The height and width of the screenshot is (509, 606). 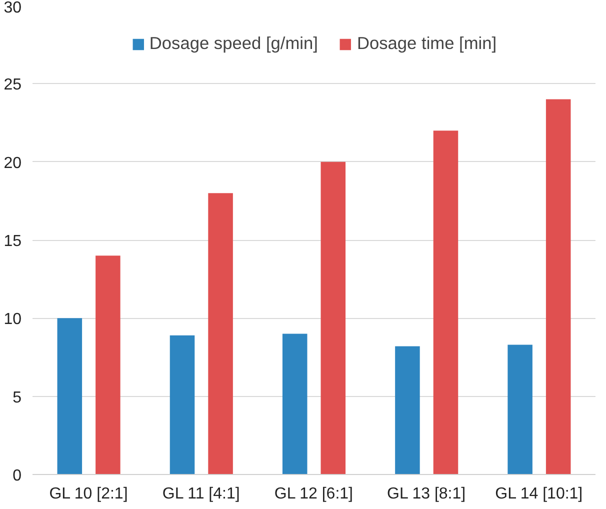 What do you see at coordinates (88, 494) in the screenshot?
I see `x-tick-label: GL 10 [2:1]` at bounding box center [88, 494].